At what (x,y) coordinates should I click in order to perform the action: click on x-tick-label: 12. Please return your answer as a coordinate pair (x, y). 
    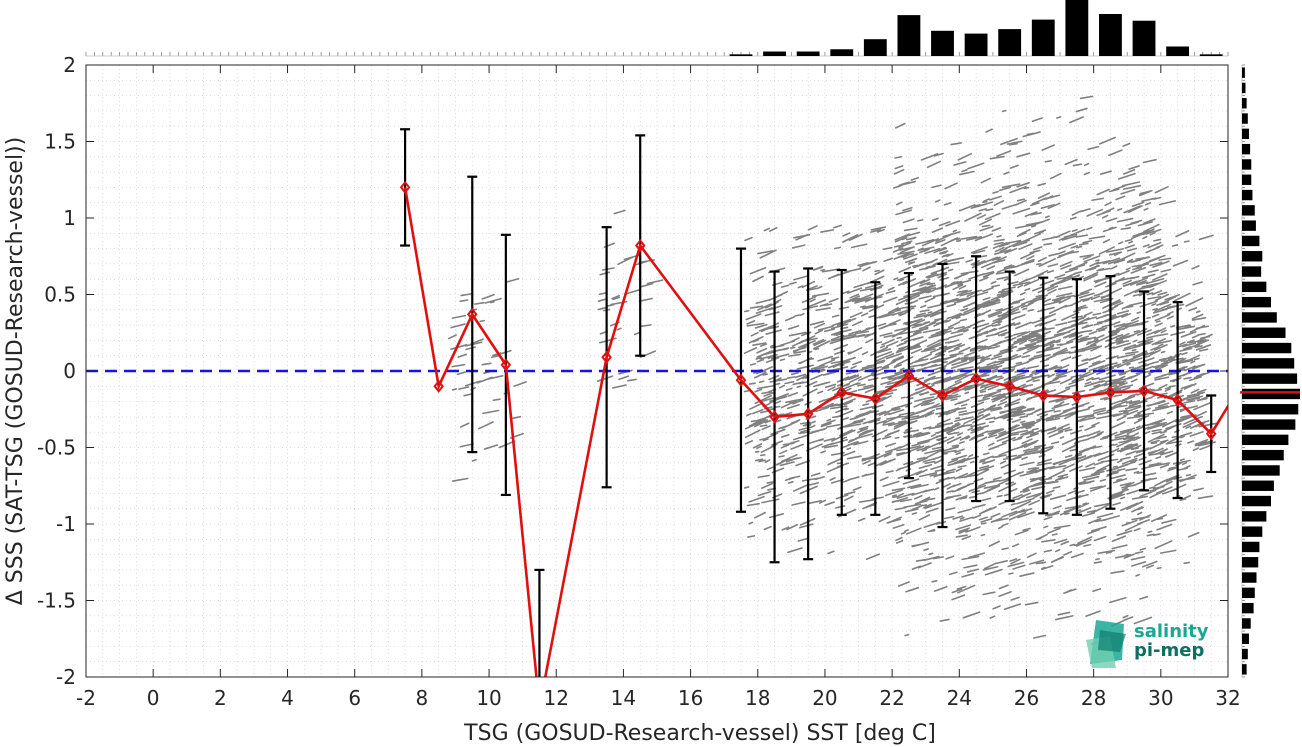
    Looking at the image, I should click on (556, 698).